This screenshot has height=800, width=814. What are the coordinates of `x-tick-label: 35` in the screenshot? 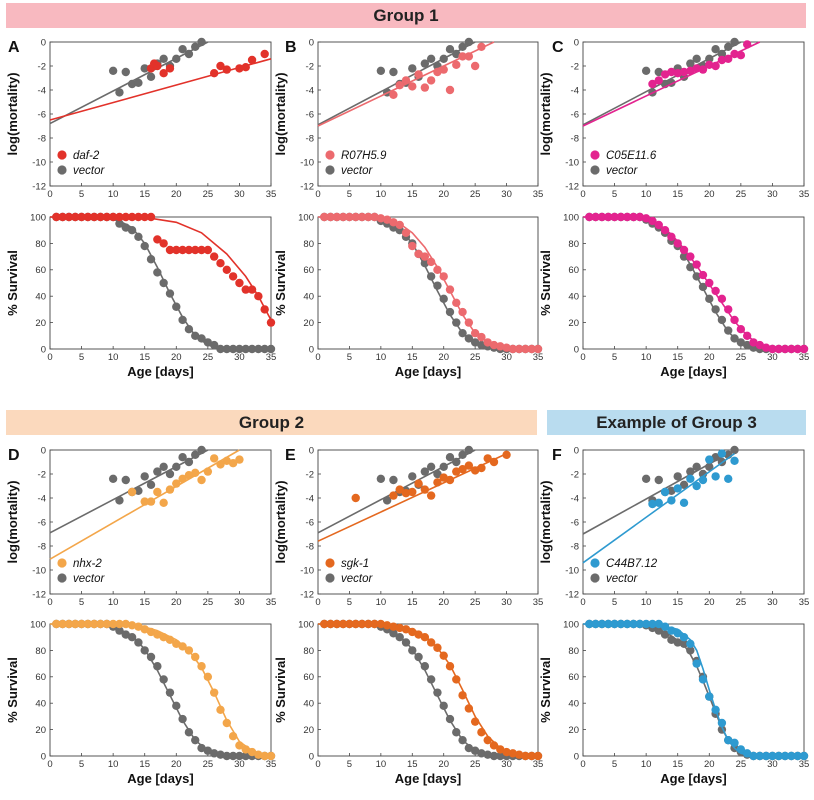 It's located at (271, 194).